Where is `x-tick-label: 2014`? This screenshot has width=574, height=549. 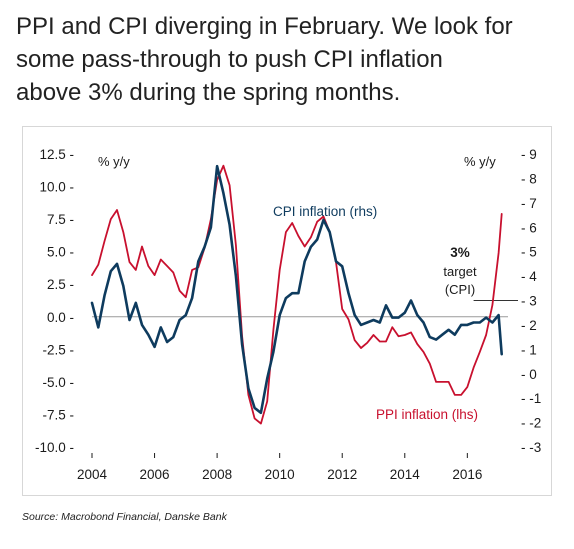
x-tick-label: 2014 is located at coordinates (405, 474).